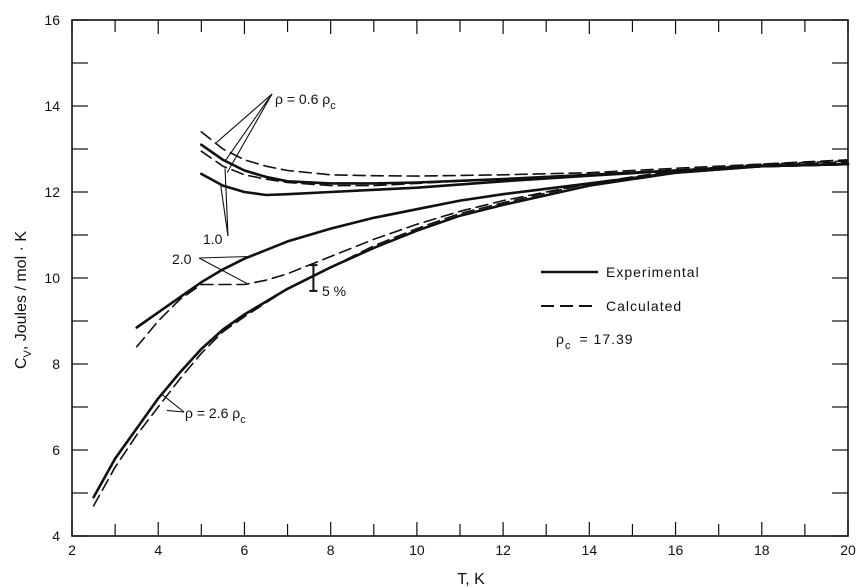  I want to click on annotation-rho-20: 2.0, so click(182, 259).